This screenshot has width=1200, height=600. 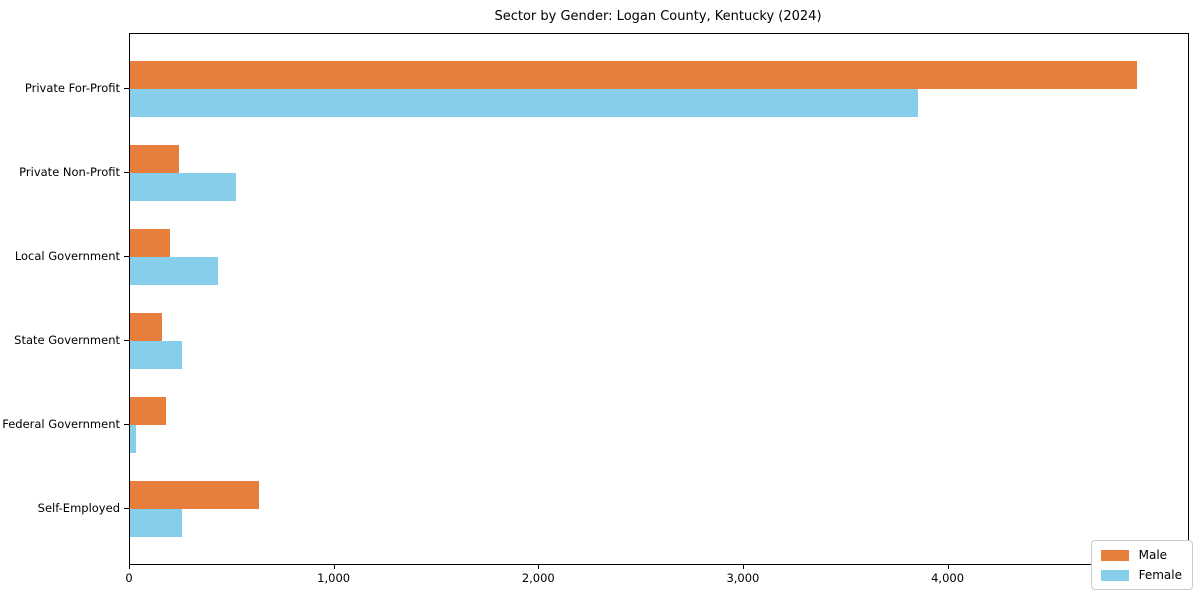 I want to click on legend-label-male: Male, so click(x=1153, y=555).